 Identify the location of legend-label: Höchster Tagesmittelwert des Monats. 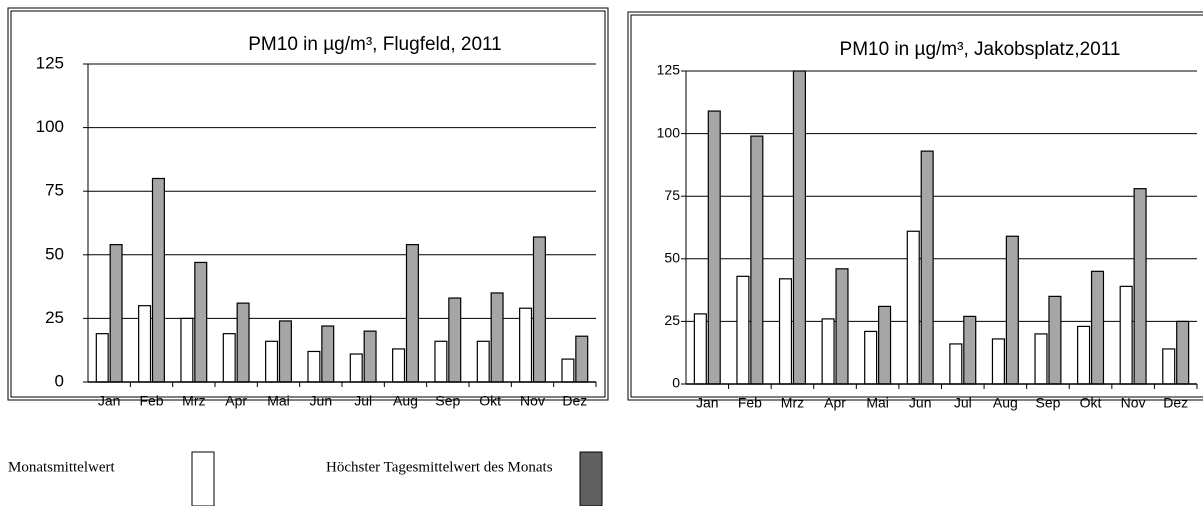
(439, 467).